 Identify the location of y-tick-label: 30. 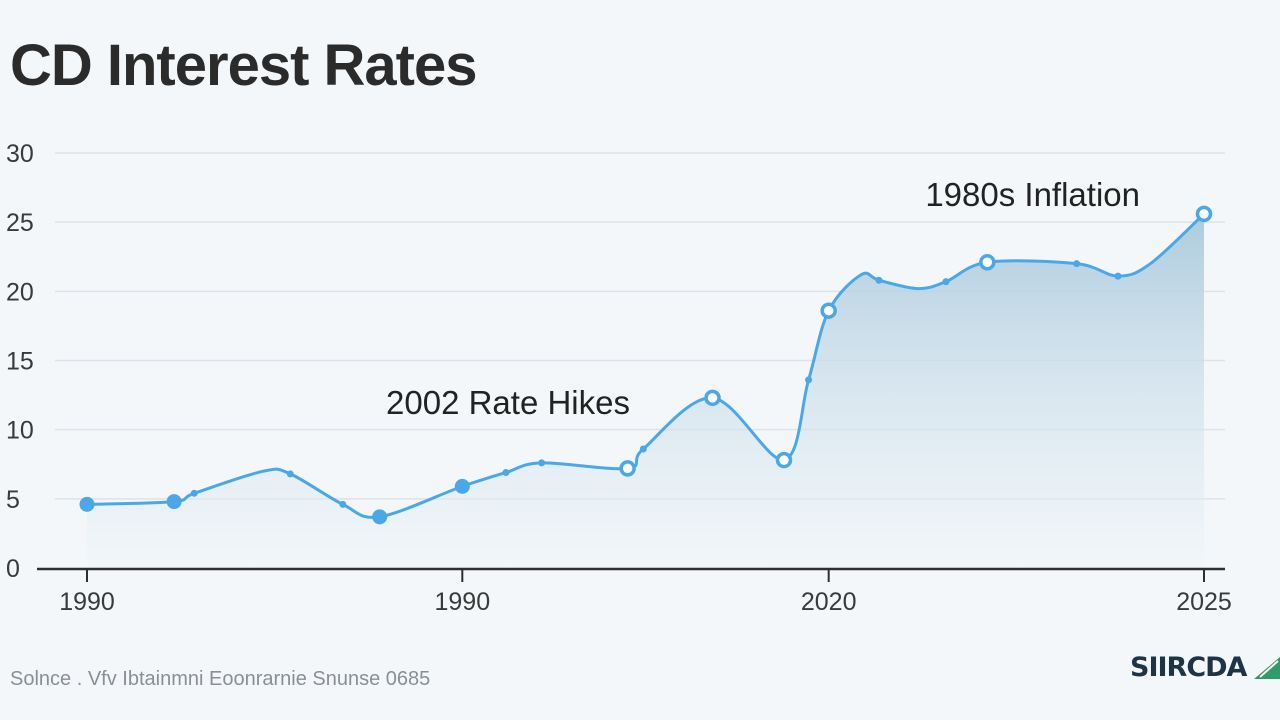
(20, 154).